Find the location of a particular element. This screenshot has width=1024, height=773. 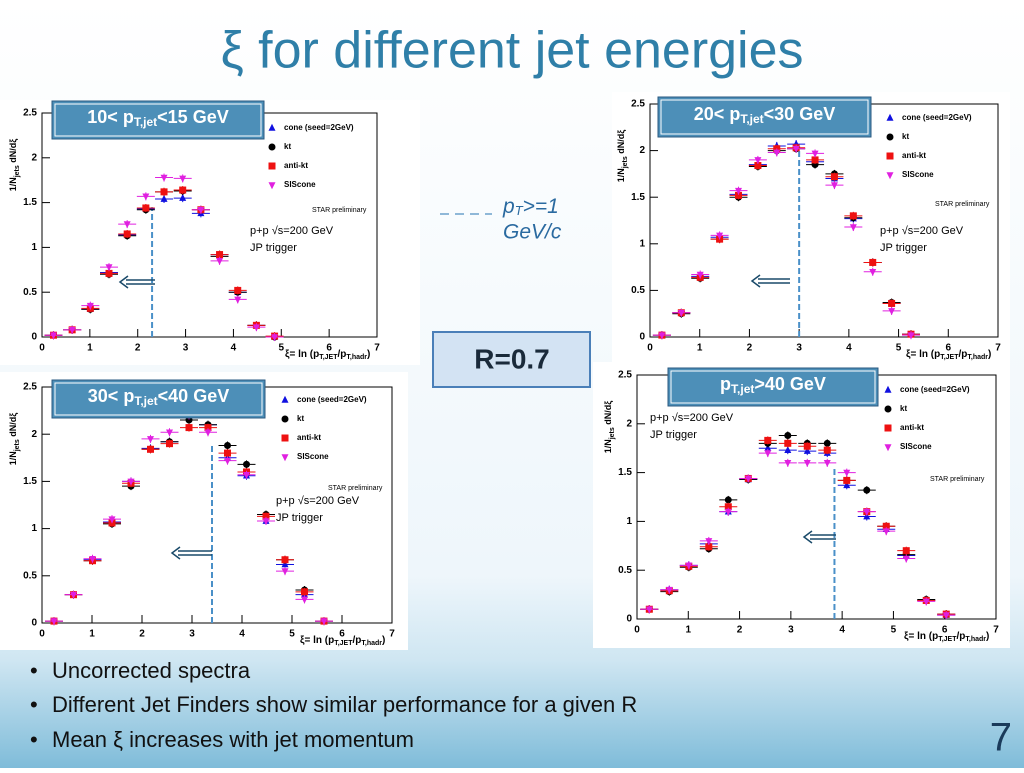

legend-label: cone (seed=2GeV) is located at coordinates (937, 117).